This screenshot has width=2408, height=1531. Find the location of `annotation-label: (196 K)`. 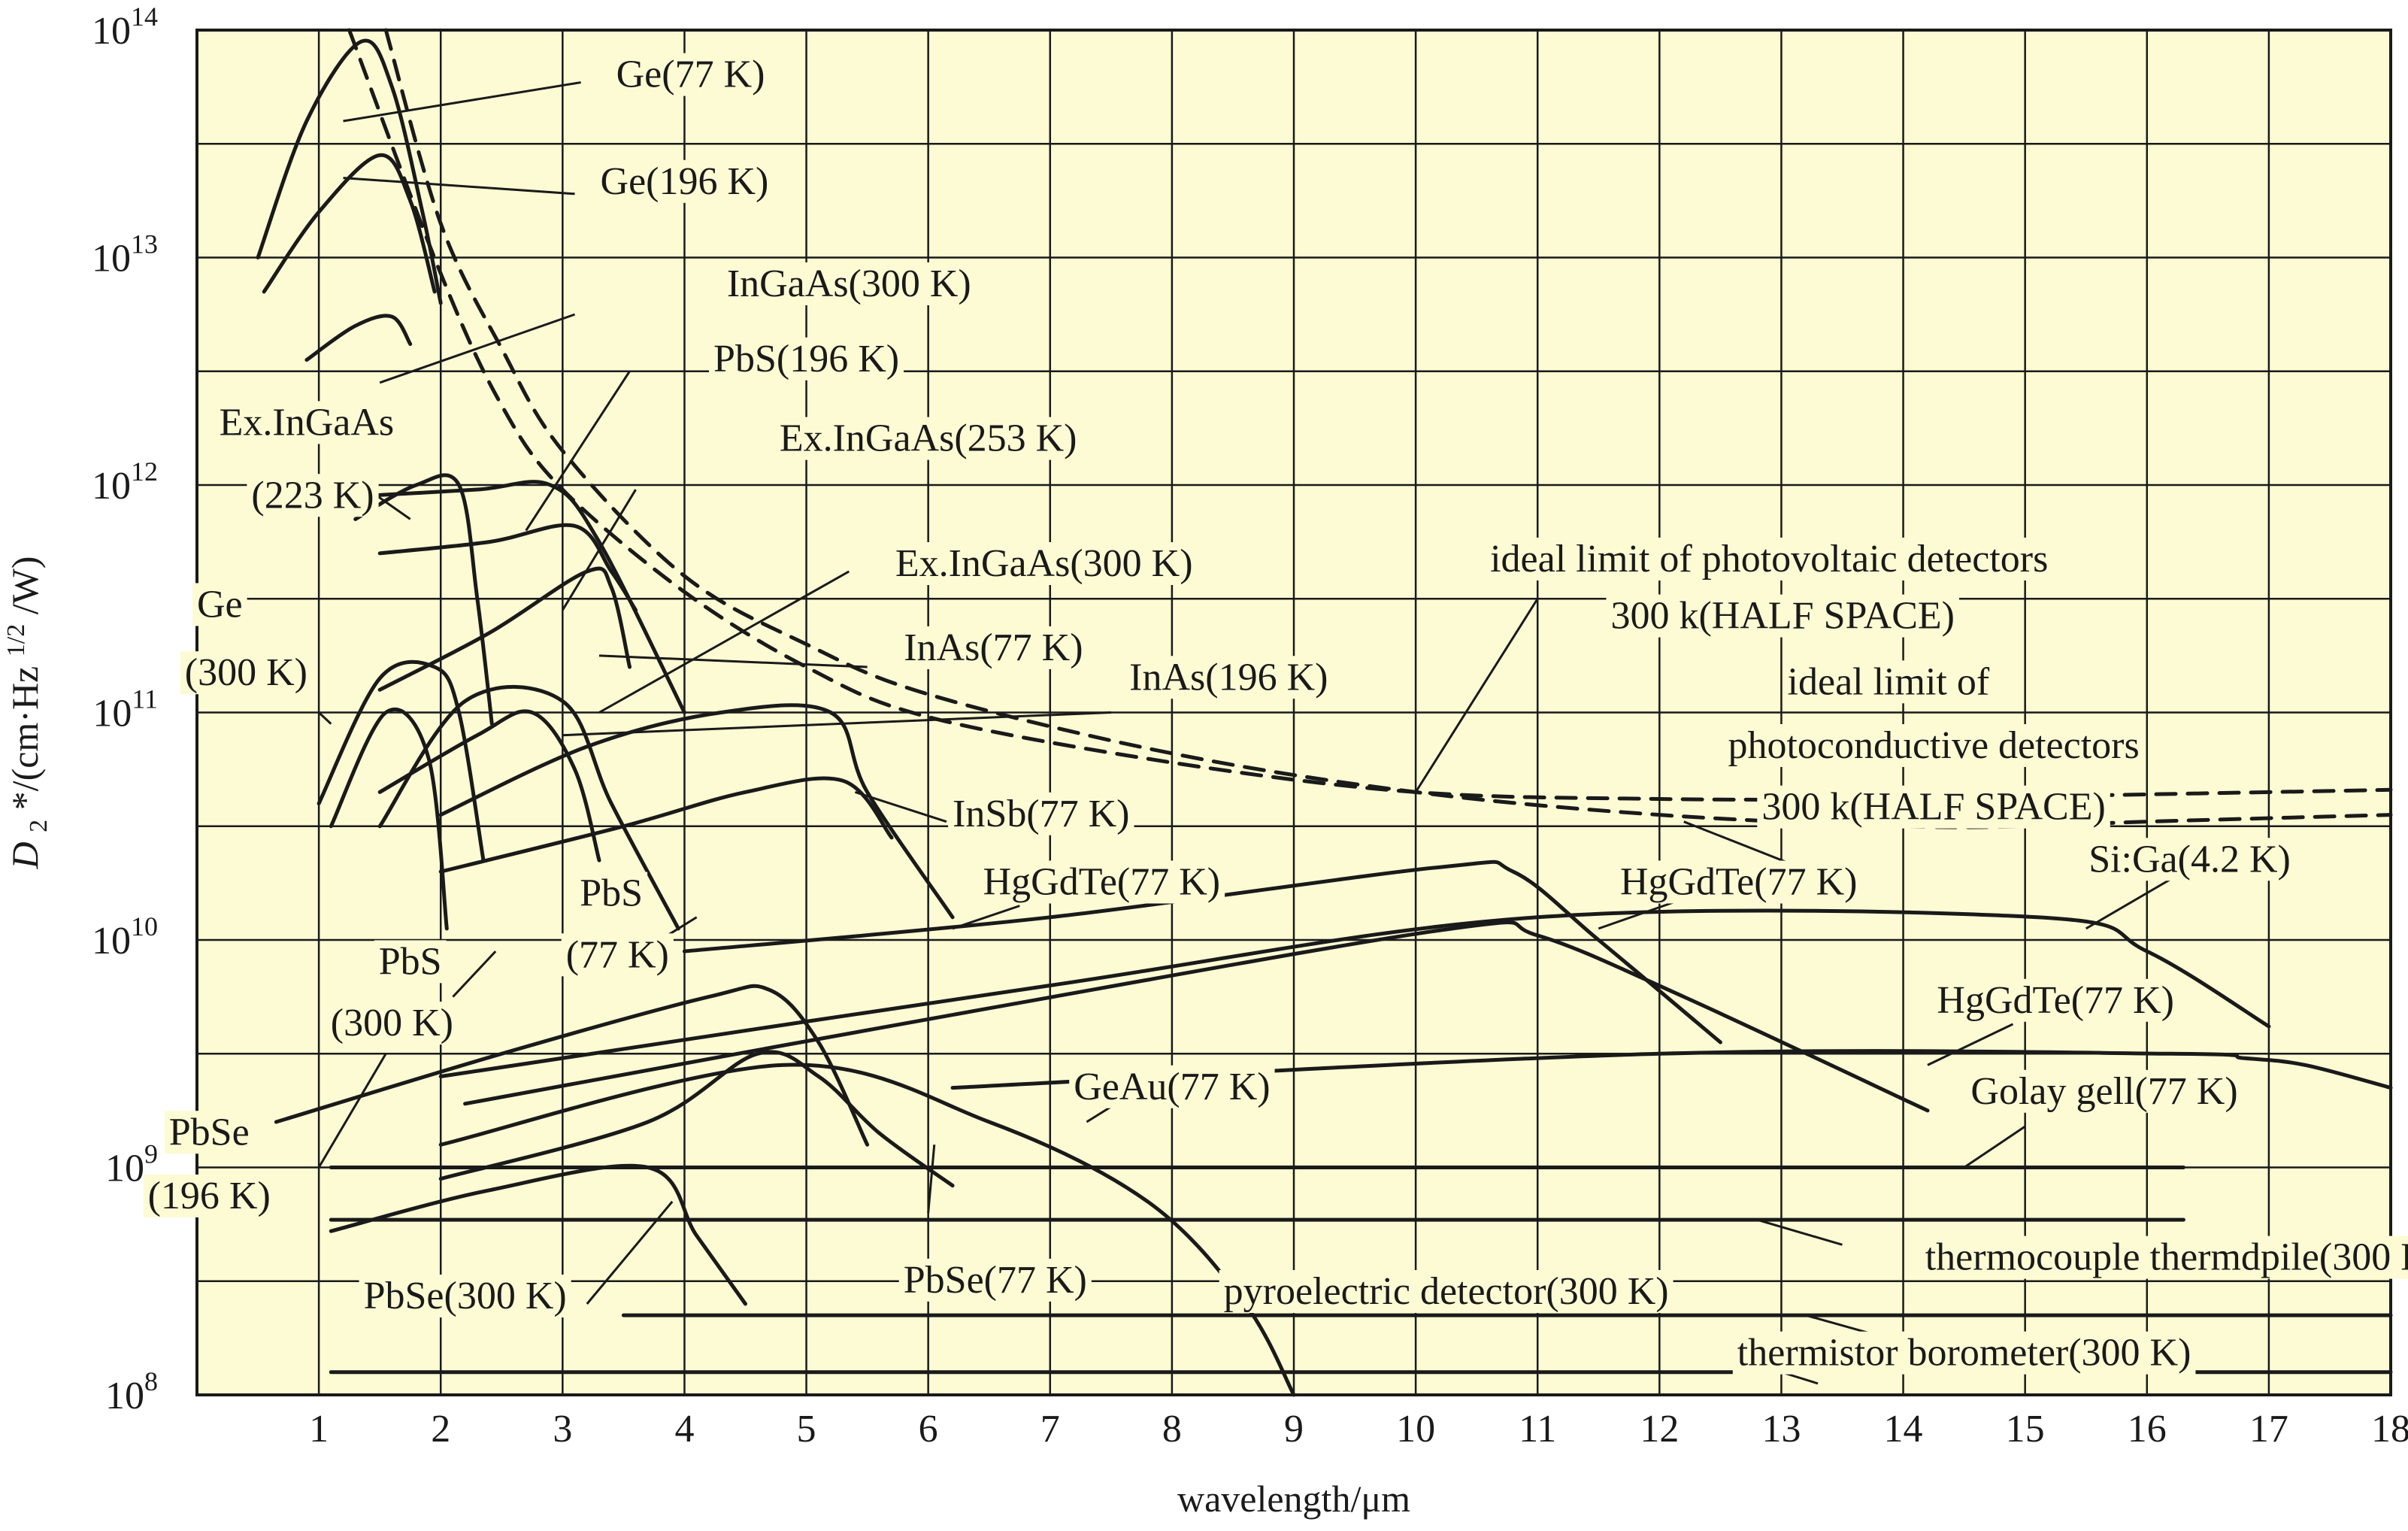

annotation-label: (196 K) is located at coordinates (209, 1196).